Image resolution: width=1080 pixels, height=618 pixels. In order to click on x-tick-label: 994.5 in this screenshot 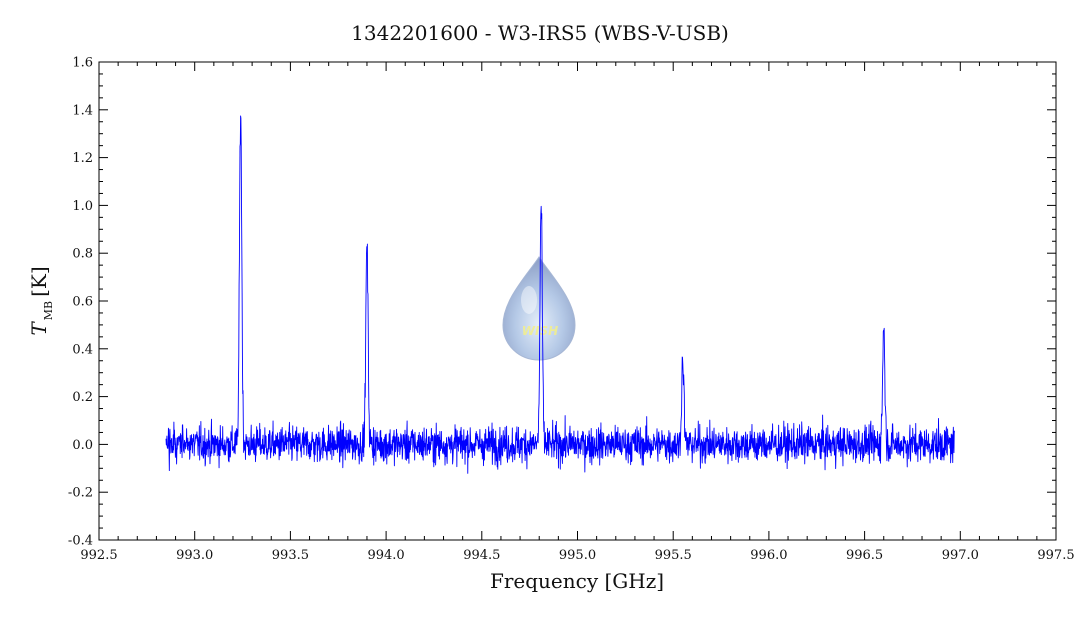, I will do `click(481, 555)`.